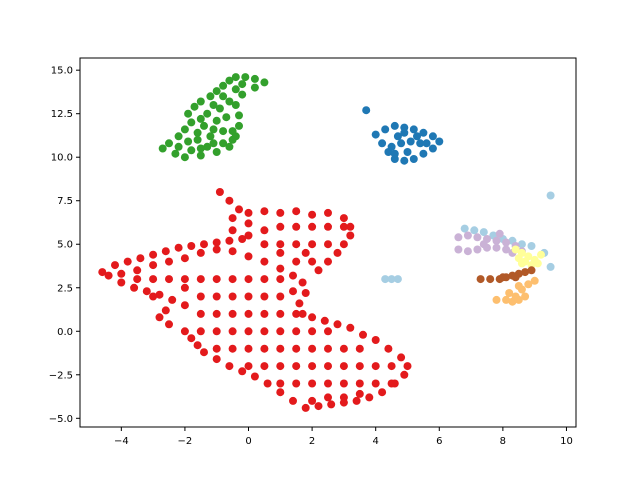  What do you see at coordinates (185, 441) in the screenshot?
I see `x-tick-label: −2` at bounding box center [185, 441].